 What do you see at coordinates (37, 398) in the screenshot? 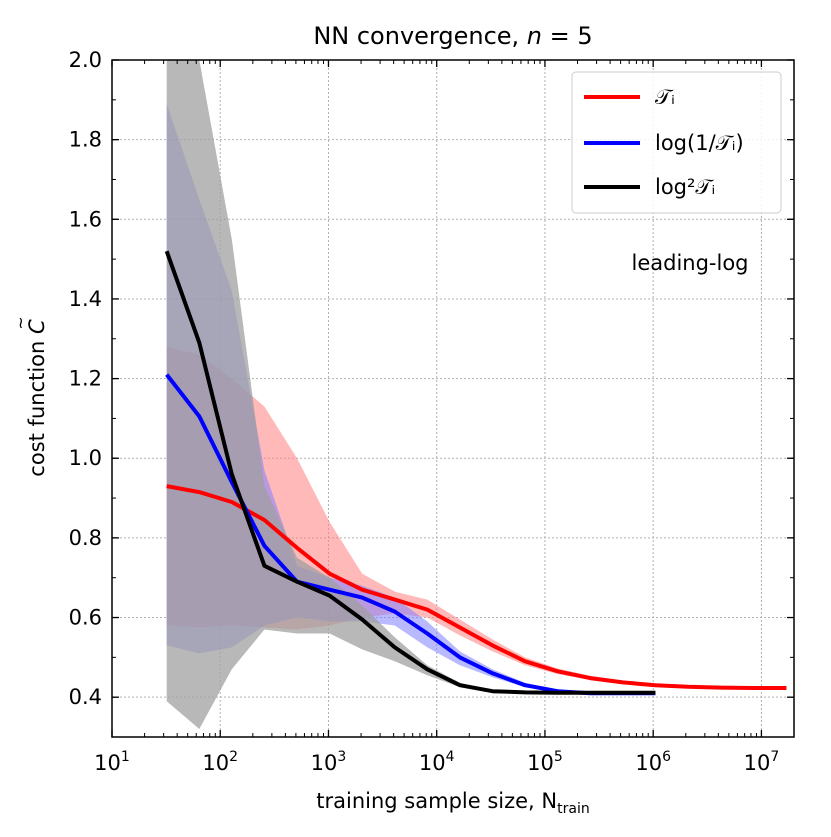
I see `svg-text: cost function C` at bounding box center [37, 398].